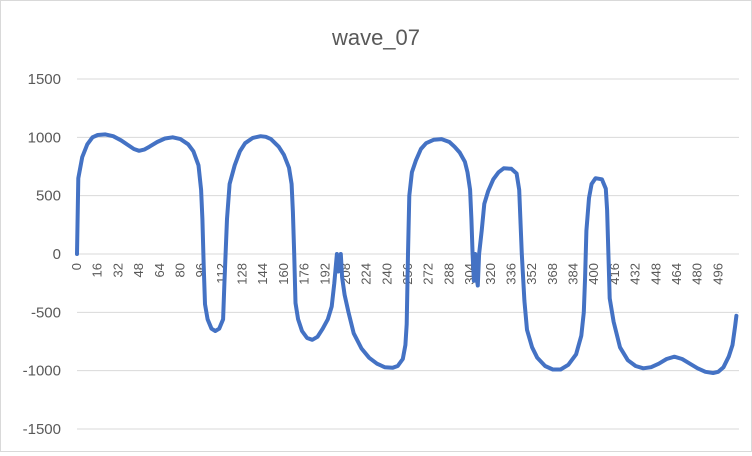 The image size is (752, 456). What do you see at coordinates (655, 274) in the screenshot?
I see `x-tick-label: 448` at bounding box center [655, 274].